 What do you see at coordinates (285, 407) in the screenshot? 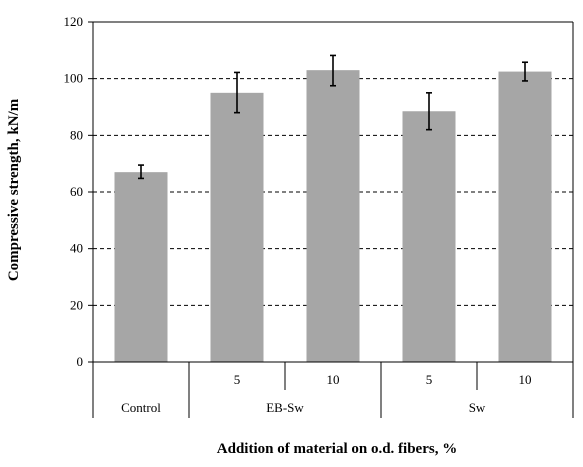
I see `x-group-label: EB-Sw` at bounding box center [285, 407].